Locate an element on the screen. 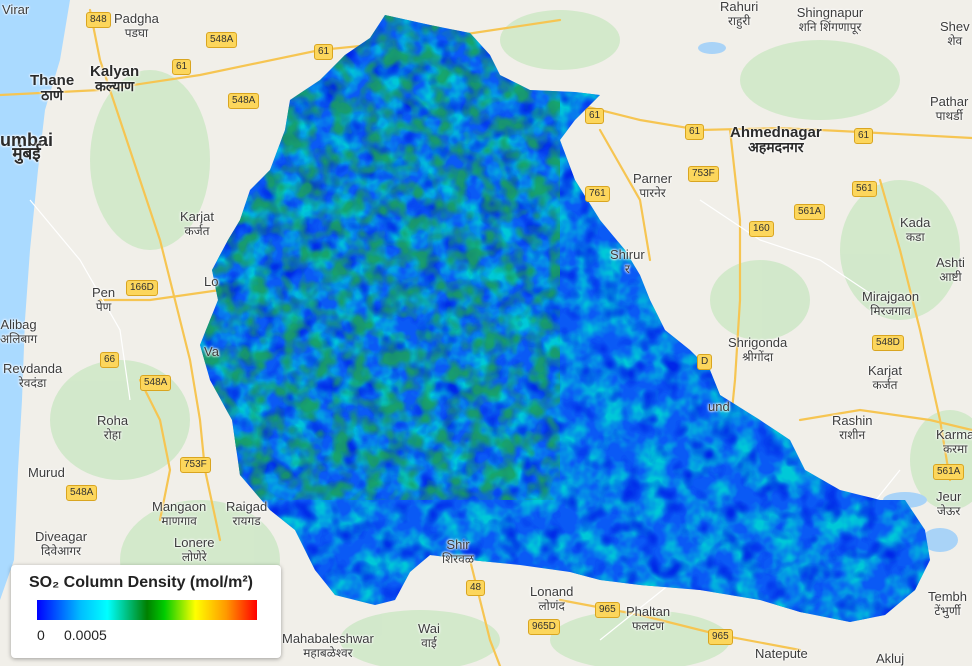 The width and height of the screenshot is (972, 666). place-wai: Wai वाई is located at coordinates (429, 636).